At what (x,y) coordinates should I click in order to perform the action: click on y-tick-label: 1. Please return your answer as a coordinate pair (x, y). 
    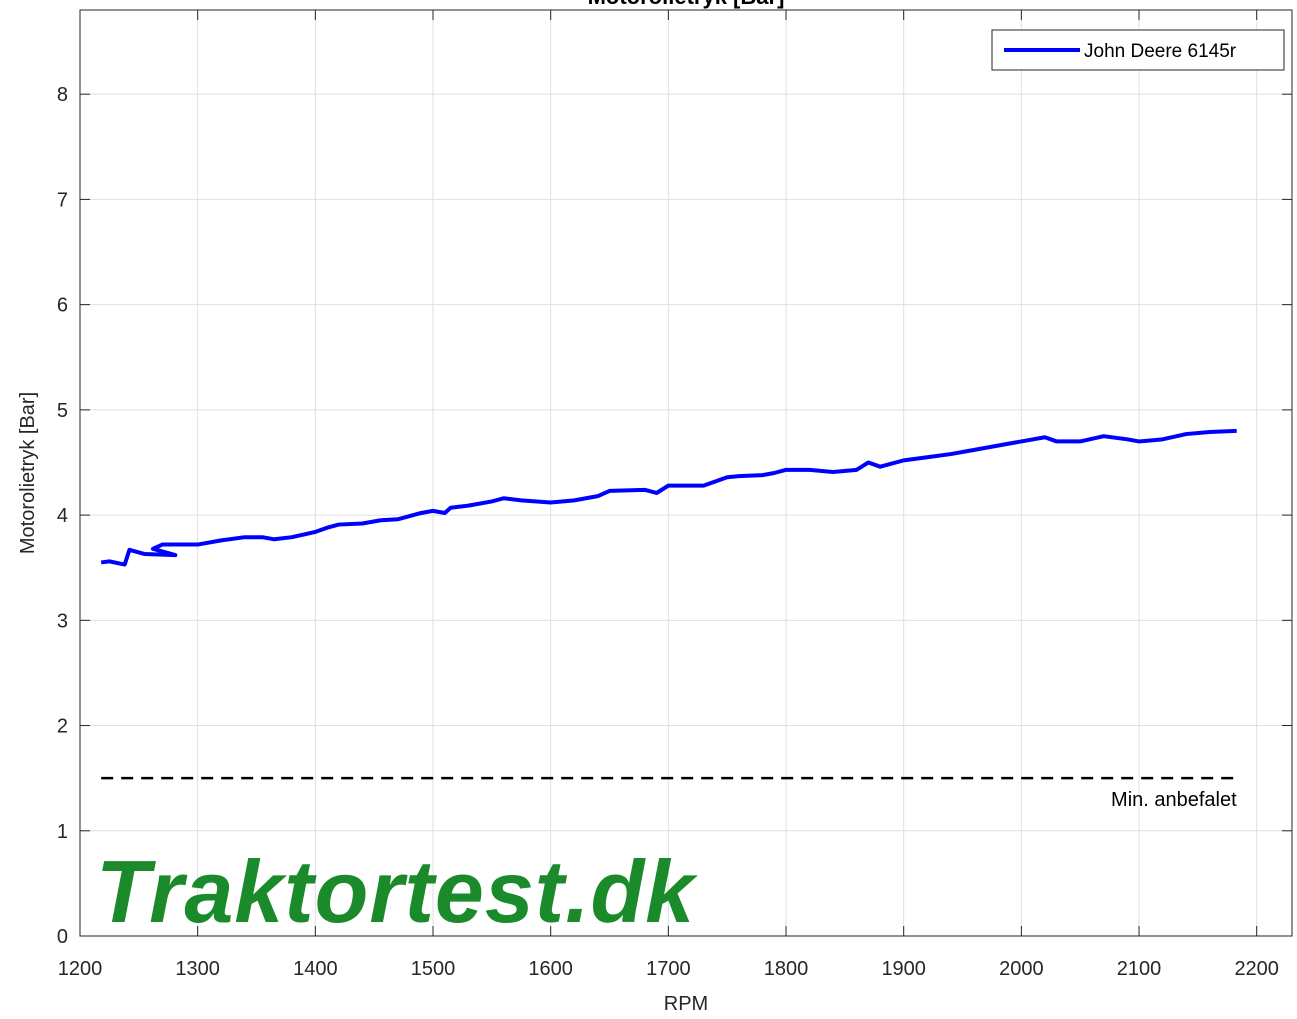
    Looking at the image, I should click on (62, 832).